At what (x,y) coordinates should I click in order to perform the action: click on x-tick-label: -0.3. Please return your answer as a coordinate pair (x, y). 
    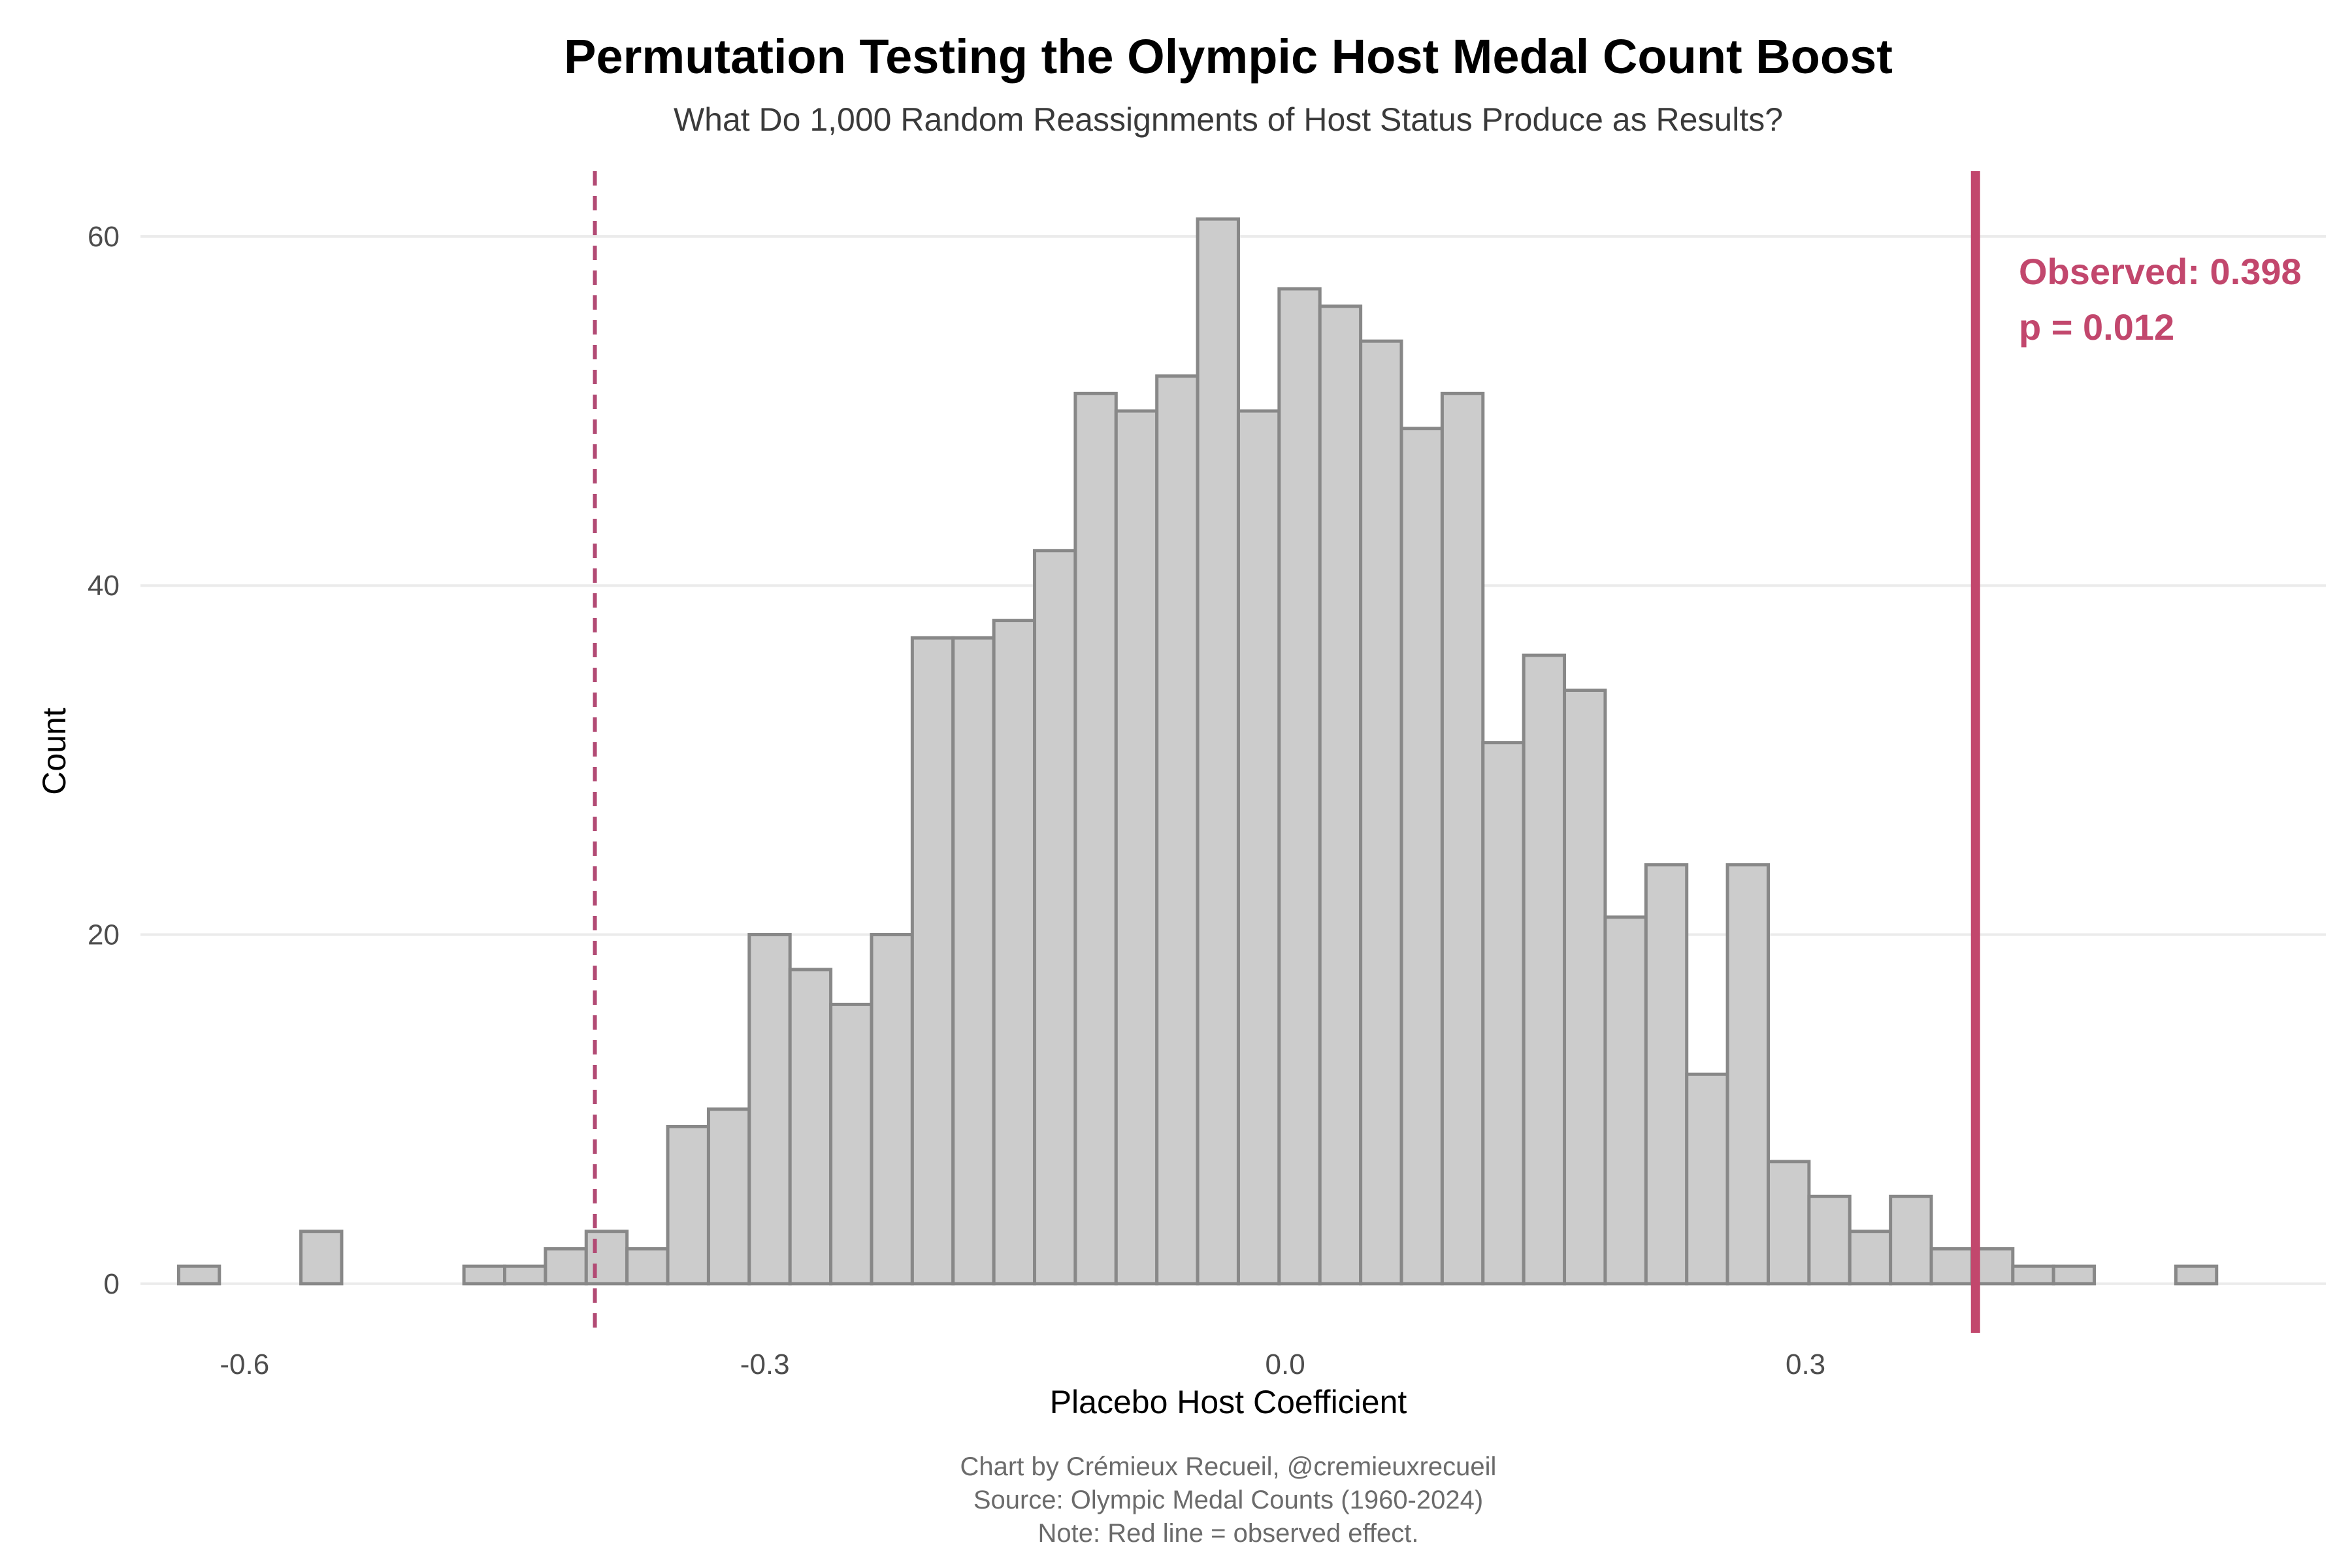
    Looking at the image, I should click on (765, 1364).